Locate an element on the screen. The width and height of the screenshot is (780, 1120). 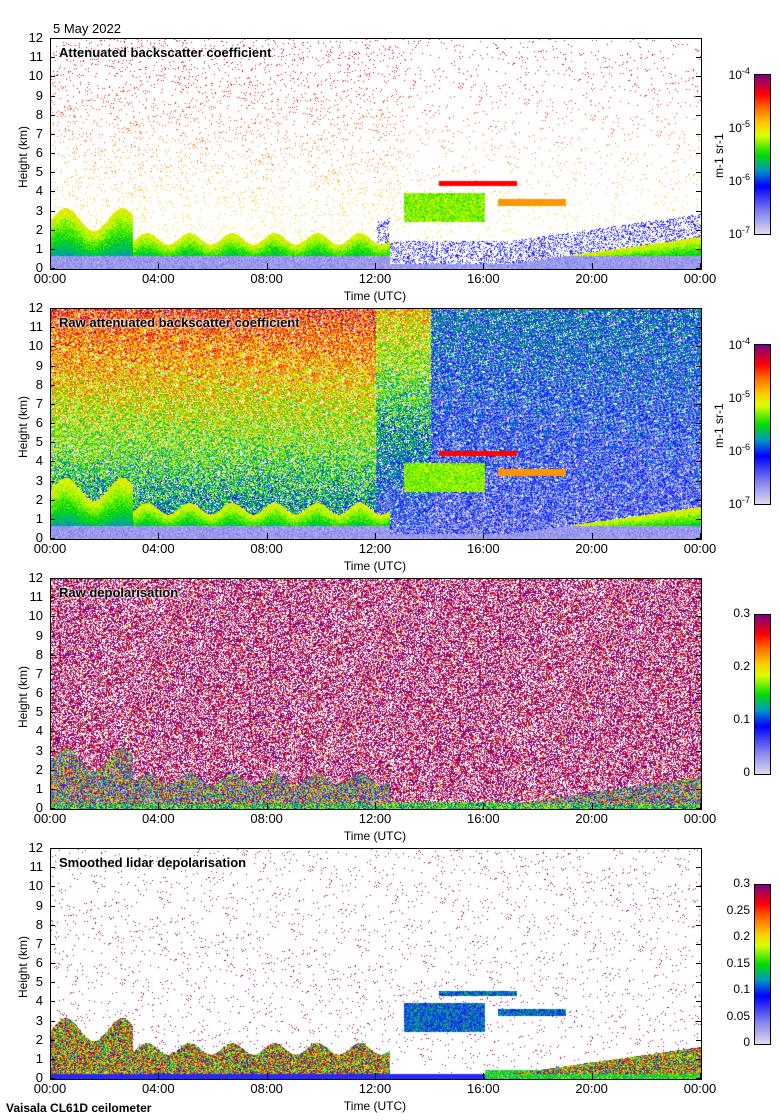
colorbar-tick-label: 0 is located at coordinates (746, 772).